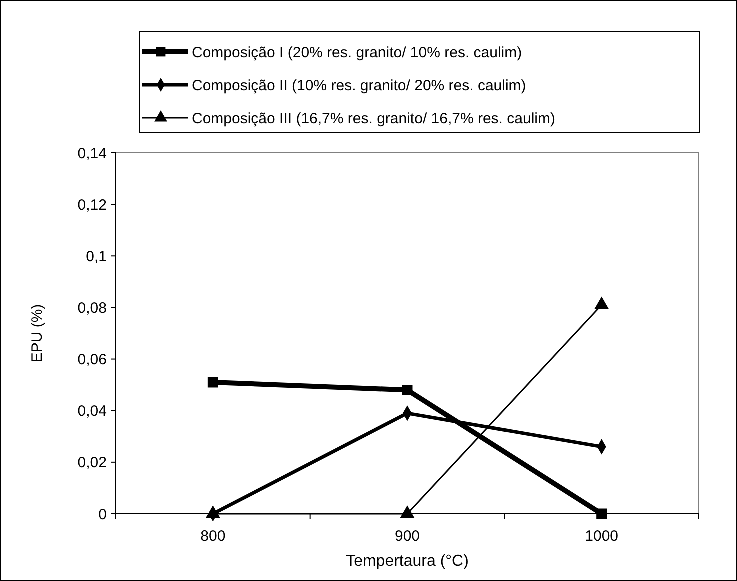  What do you see at coordinates (96, 257) in the screenshot?
I see `y-tick-label: 0,1` at bounding box center [96, 257].